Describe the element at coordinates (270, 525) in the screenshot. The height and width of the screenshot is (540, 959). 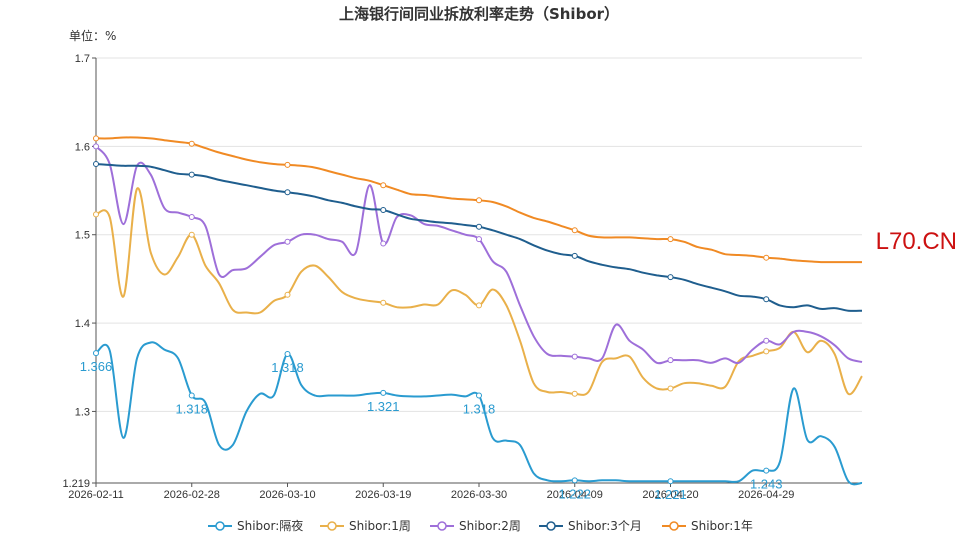
I see `legend-label: Shibor:隔夜` at that location.